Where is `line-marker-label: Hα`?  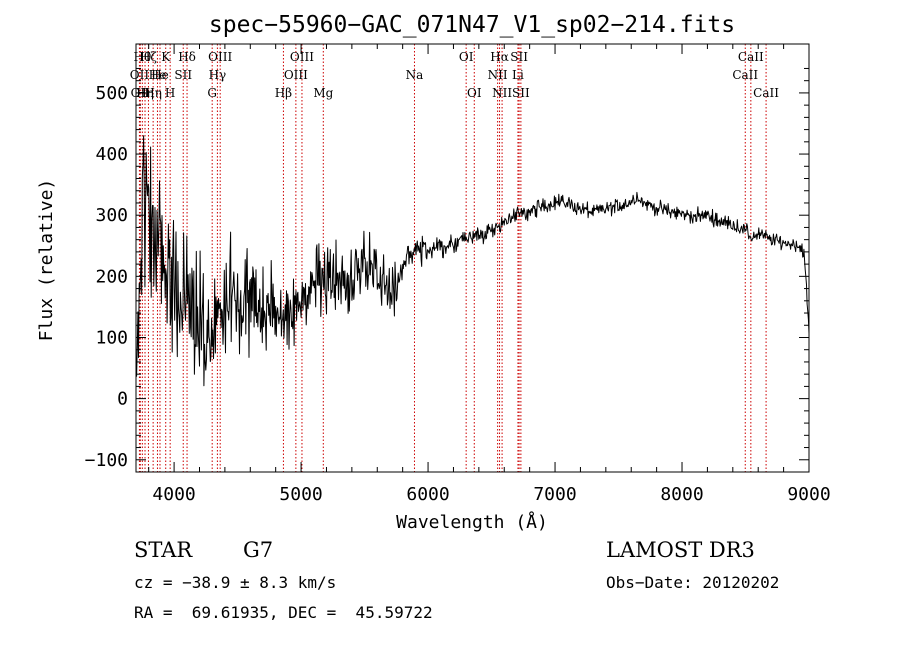
line-marker-label: Hα is located at coordinates (499, 57).